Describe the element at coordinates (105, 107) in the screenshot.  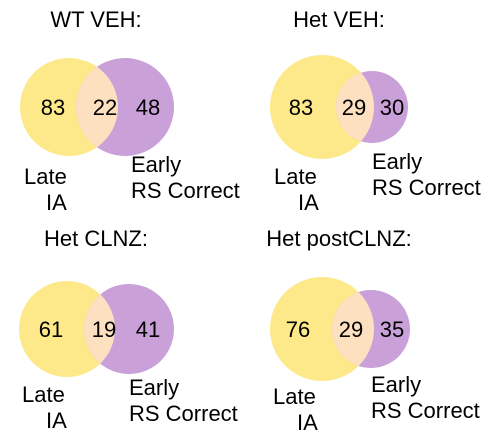
I see `overlap-count: 22` at that location.